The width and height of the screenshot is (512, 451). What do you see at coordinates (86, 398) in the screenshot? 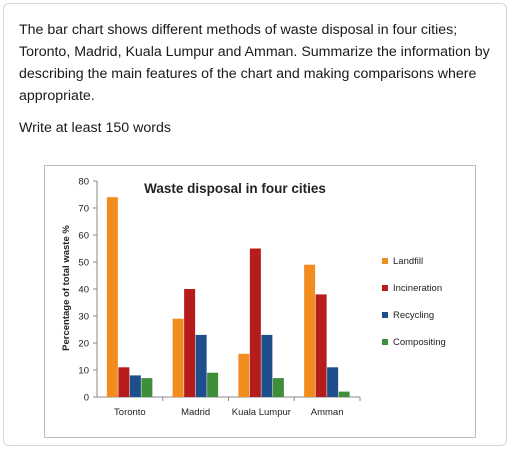
I see `y-tick-label: 0` at bounding box center [86, 398].